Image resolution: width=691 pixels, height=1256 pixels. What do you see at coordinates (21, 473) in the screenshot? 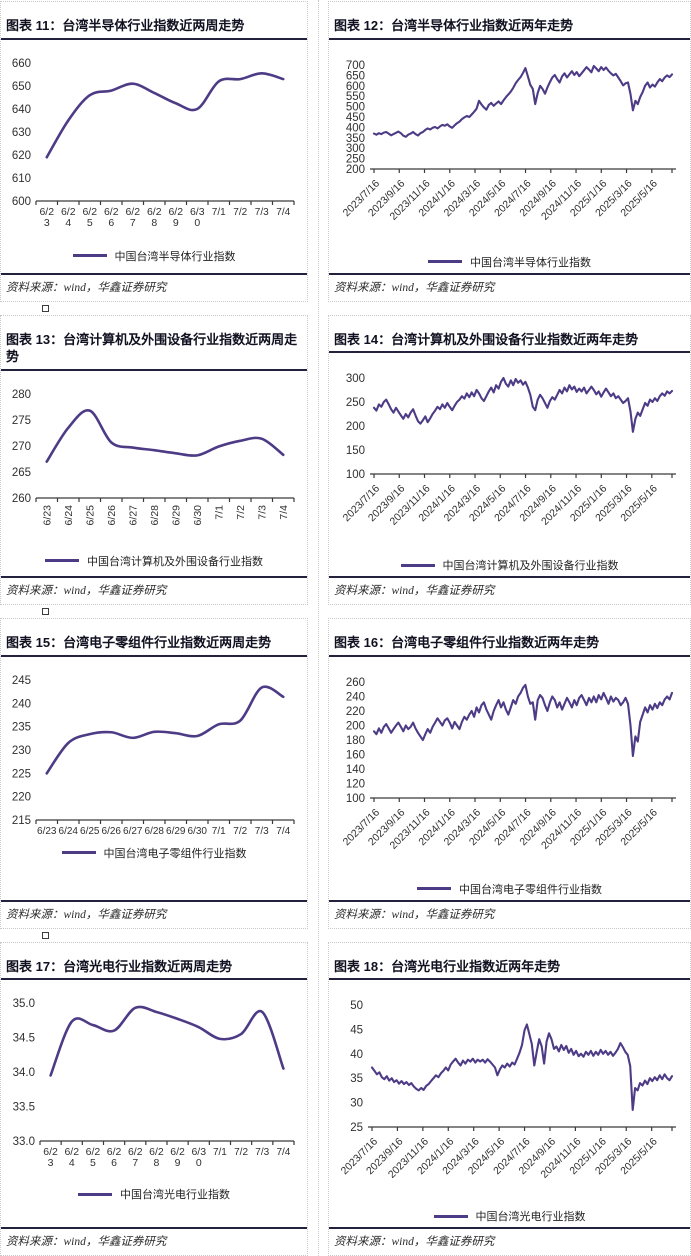
I see `svg-text: 265` at bounding box center [21, 473].